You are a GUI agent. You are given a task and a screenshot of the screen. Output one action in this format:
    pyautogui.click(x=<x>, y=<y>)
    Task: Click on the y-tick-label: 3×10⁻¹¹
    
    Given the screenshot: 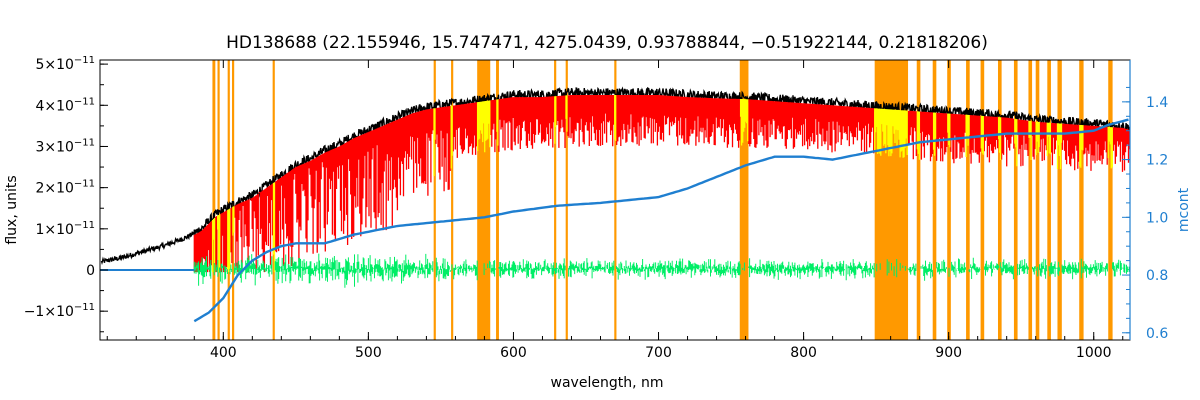 What is the action you would take?
    pyautogui.click(x=65, y=146)
    